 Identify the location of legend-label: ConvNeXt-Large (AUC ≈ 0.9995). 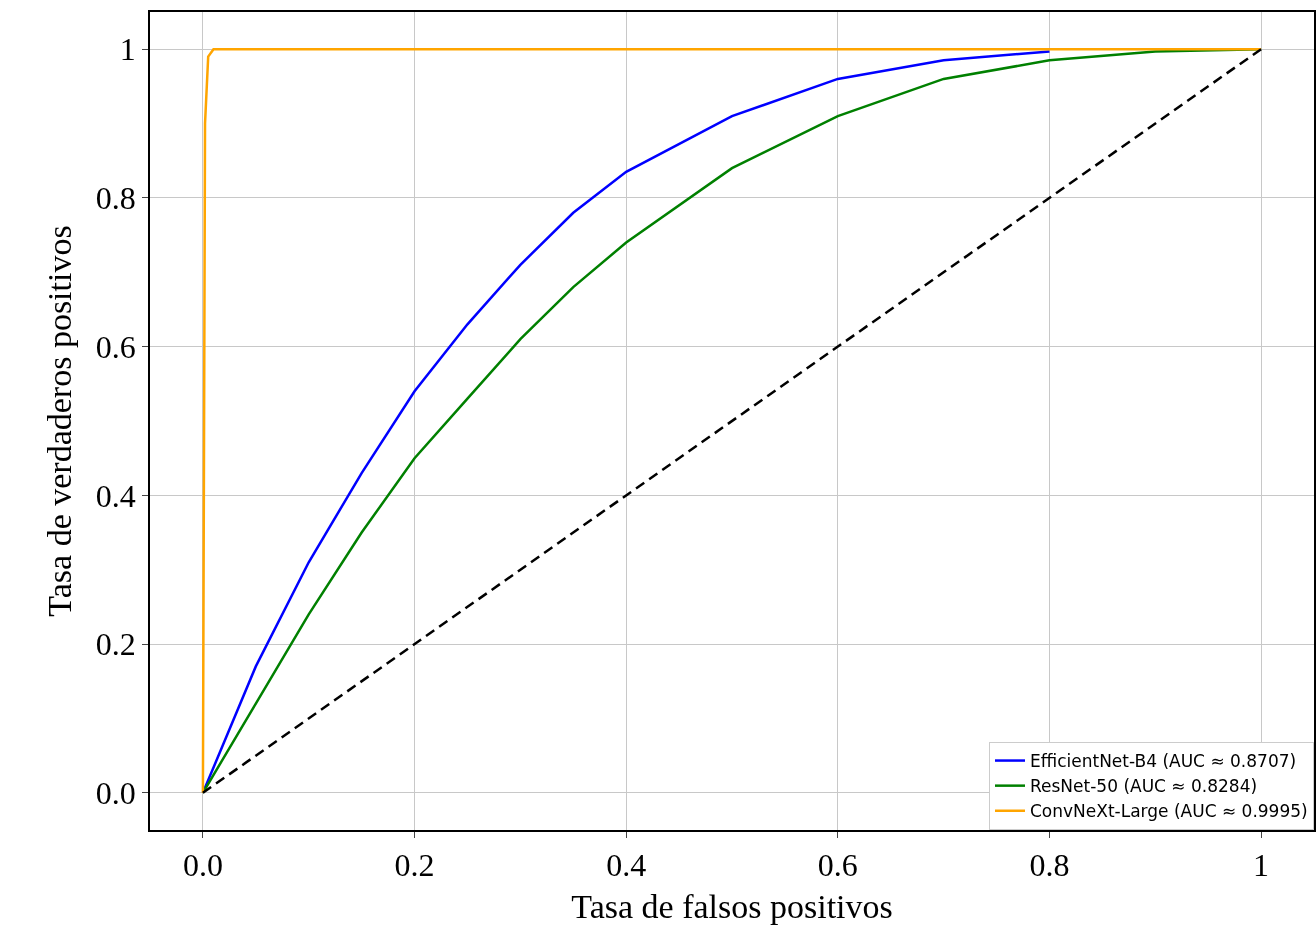
(1169, 811).